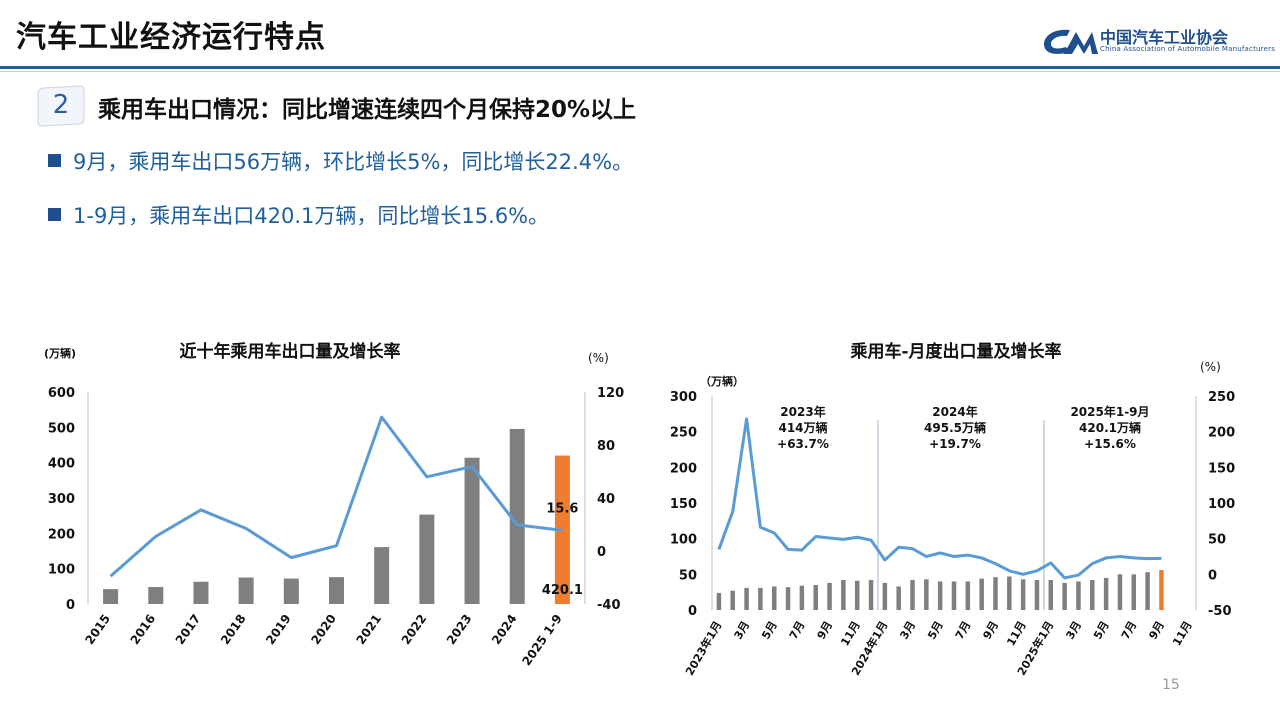 The width and height of the screenshot is (1280, 719). I want to click on section-heading: 乘用车出口情况：同比增速连续四个月保持20%以上, so click(367, 110).